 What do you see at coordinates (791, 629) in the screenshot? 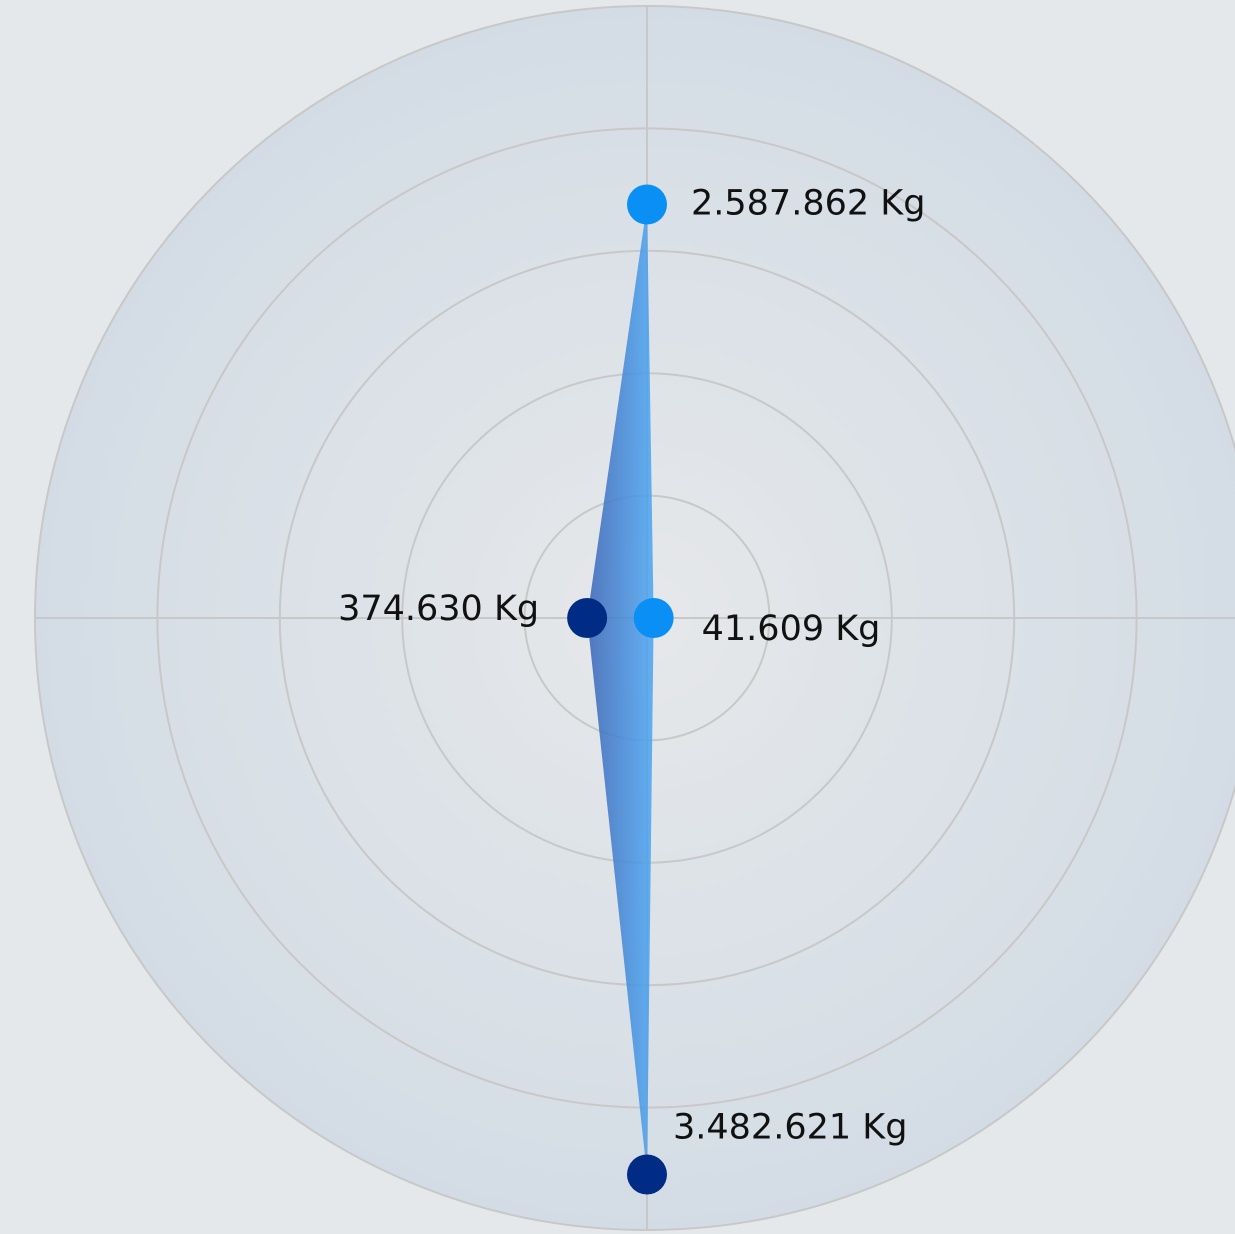
I see `data-label: 41.609 Kg` at bounding box center [791, 629].